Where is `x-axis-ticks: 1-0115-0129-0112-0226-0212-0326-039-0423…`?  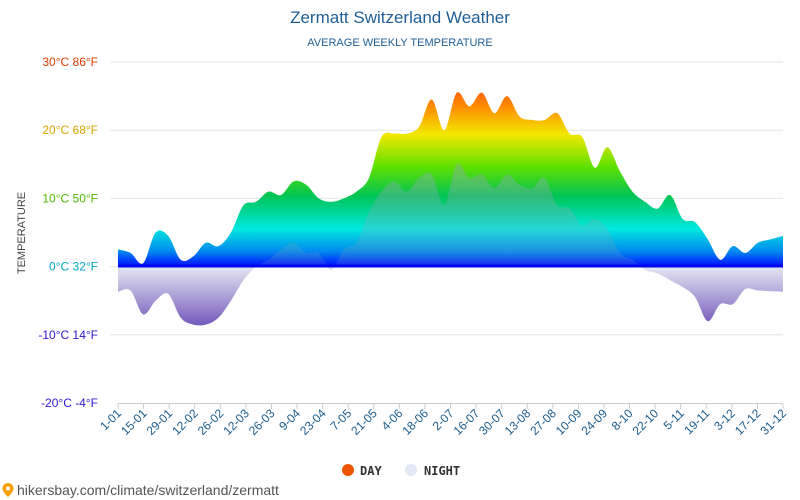 x-axis-ticks: 1-0115-0129-0112-0226-0212-0326-039-0423… is located at coordinates (443, 421).